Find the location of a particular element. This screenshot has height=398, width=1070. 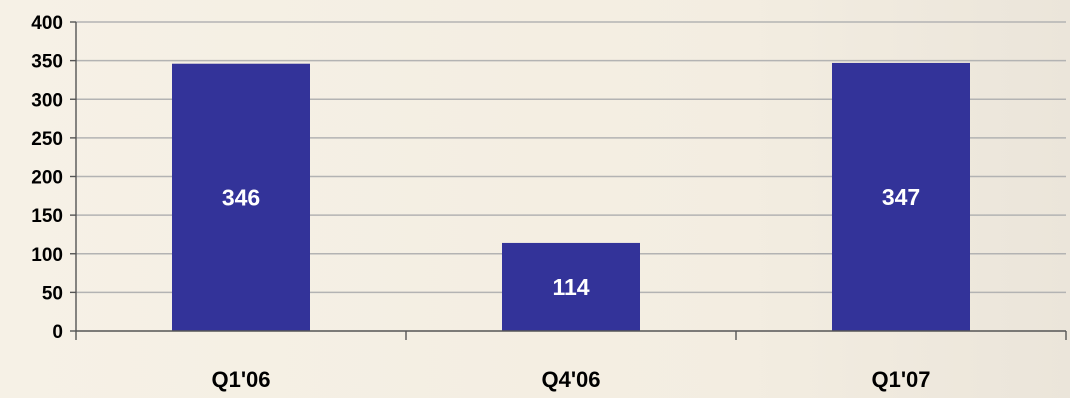

y-tick-label: 300 is located at coordinates (47, 100).